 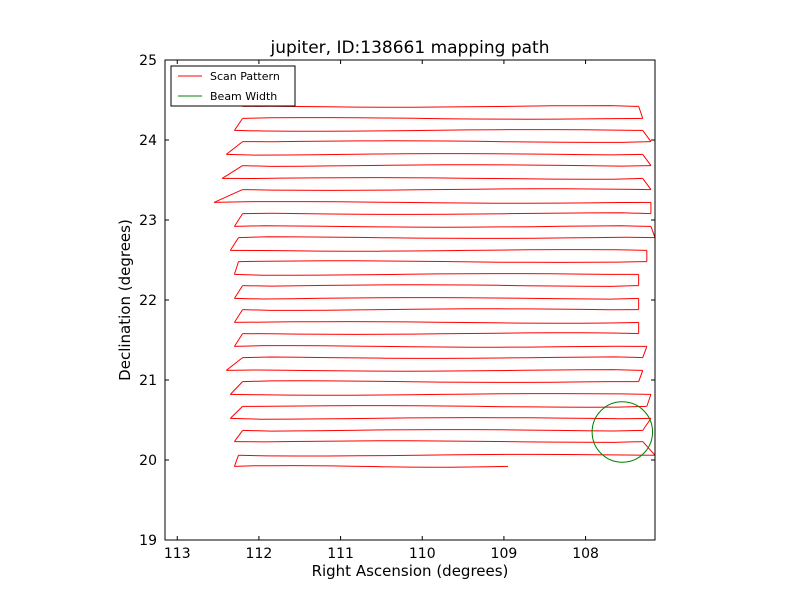 What do you see at coordinates (148, 141) in the screenshot?
I see `y-tick-label: 24` at bounding box center [148, 141].